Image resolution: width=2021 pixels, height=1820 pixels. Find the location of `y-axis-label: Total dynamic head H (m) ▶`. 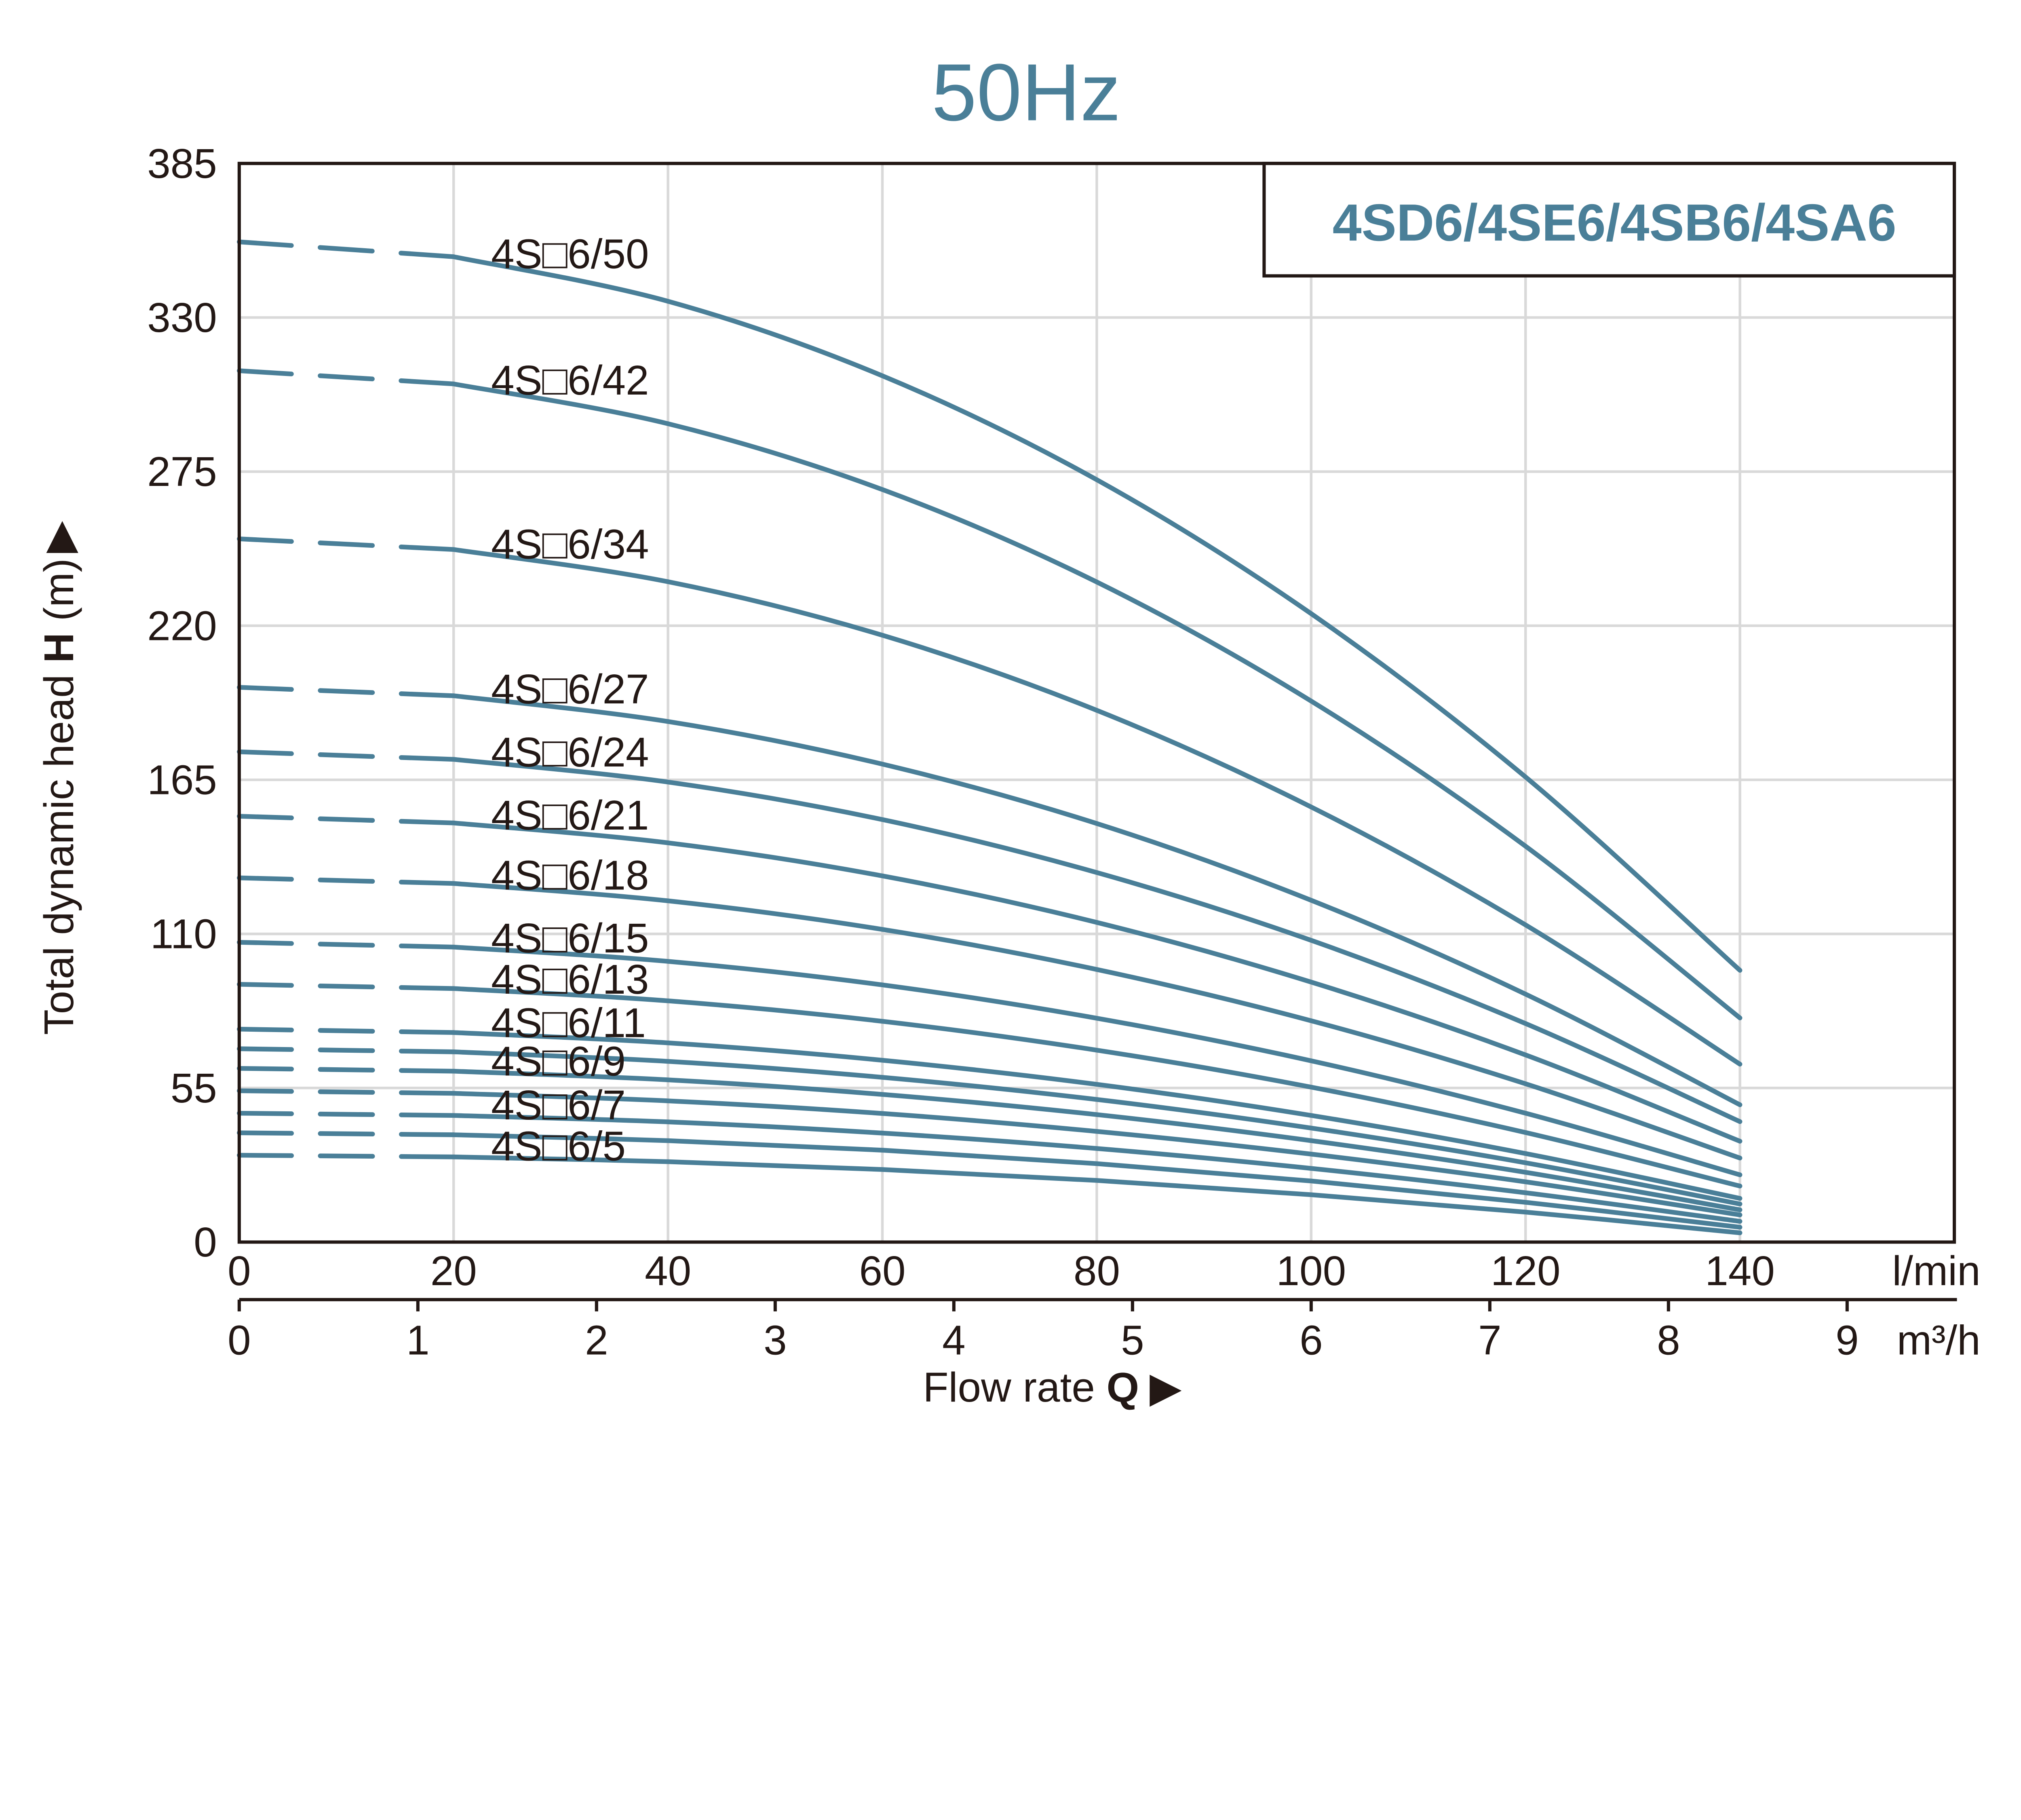

y-axis-label: Total dynamic head H (m) ▶ is located at coordinates (59, 778).